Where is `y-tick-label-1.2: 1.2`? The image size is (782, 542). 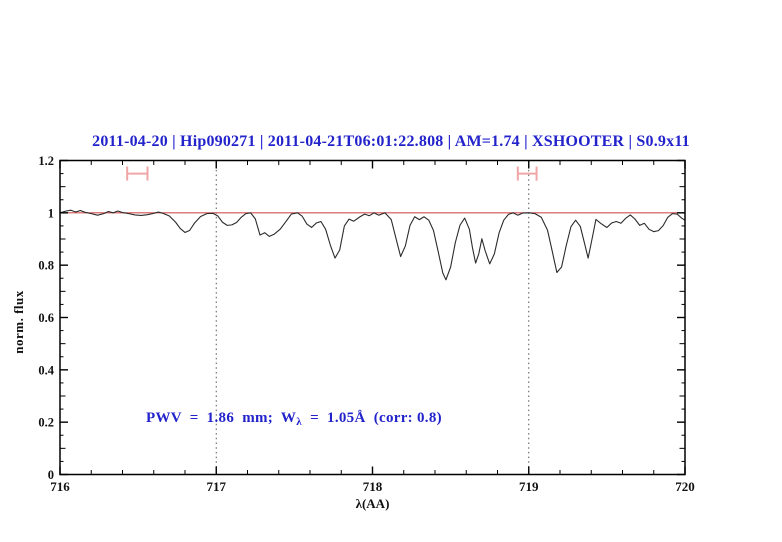 y-tick-label-1.2: 1.2 is located at coordinates (46, 161).